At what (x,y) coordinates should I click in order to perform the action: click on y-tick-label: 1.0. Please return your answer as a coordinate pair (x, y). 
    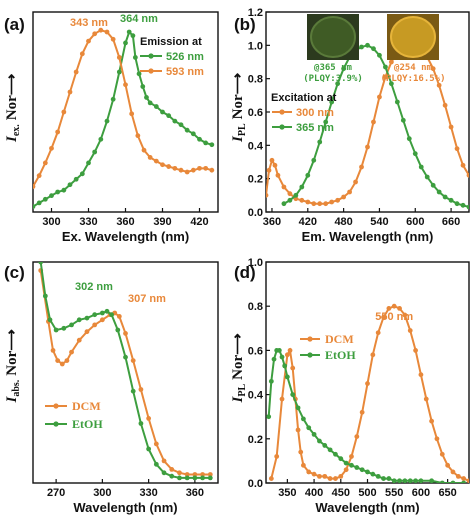
    Looking at the image, I should click on (255, 46).